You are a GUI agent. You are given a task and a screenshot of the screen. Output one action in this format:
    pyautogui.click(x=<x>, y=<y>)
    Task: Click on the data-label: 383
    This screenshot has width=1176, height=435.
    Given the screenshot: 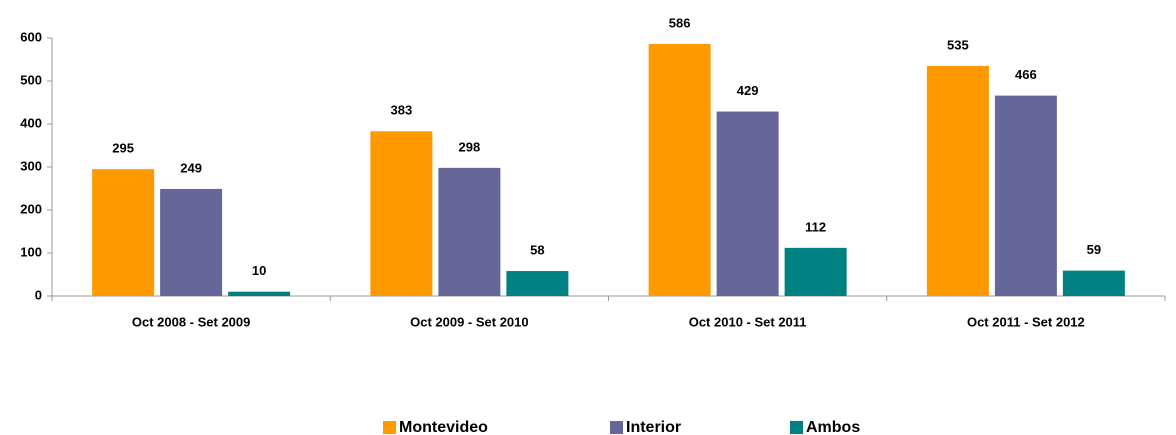 What is the action you would take?
    pyautogui.click(x=402, y=110)
    